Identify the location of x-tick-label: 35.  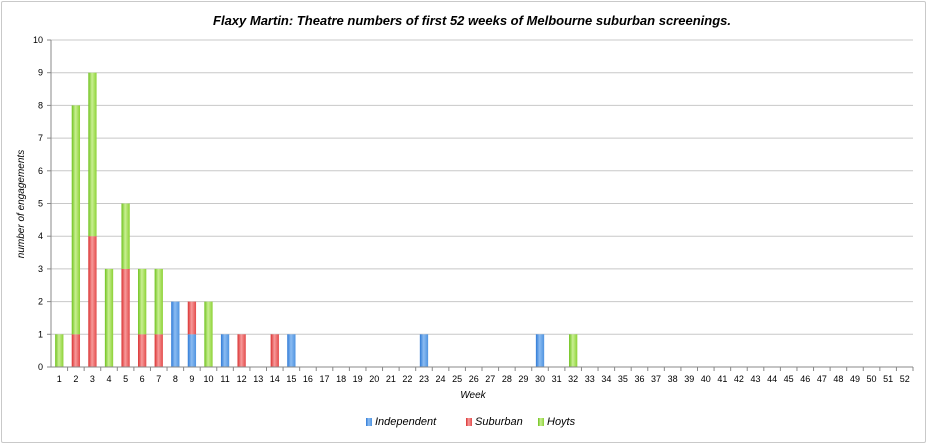
(623, 379).